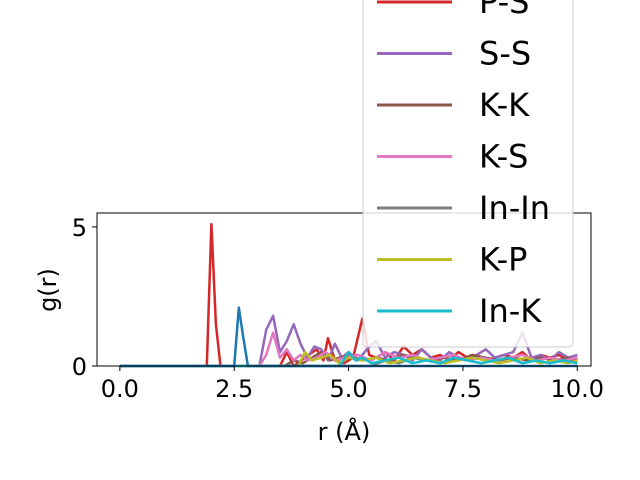 The width and height of the screenshot is (640, 480). I want to click on y-tick-label: 5, so click(79, 228).